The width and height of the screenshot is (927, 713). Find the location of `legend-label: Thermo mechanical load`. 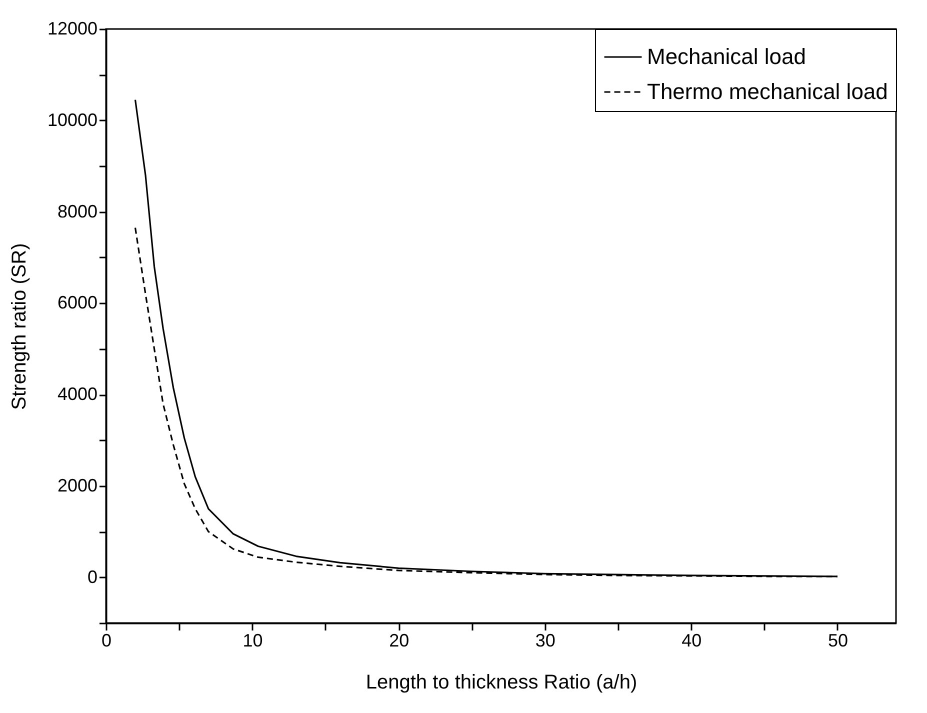

legend-label: Thermo mechanical load is located at coordinates (767, 91).